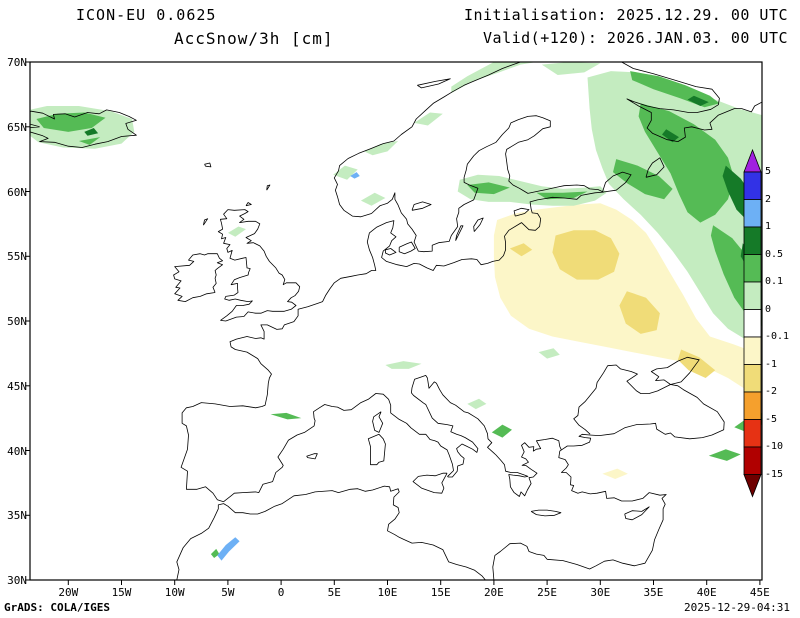 This screenshot has height=618, width=800. I want to click on y-tick-label: 65N, so click(17, 127).